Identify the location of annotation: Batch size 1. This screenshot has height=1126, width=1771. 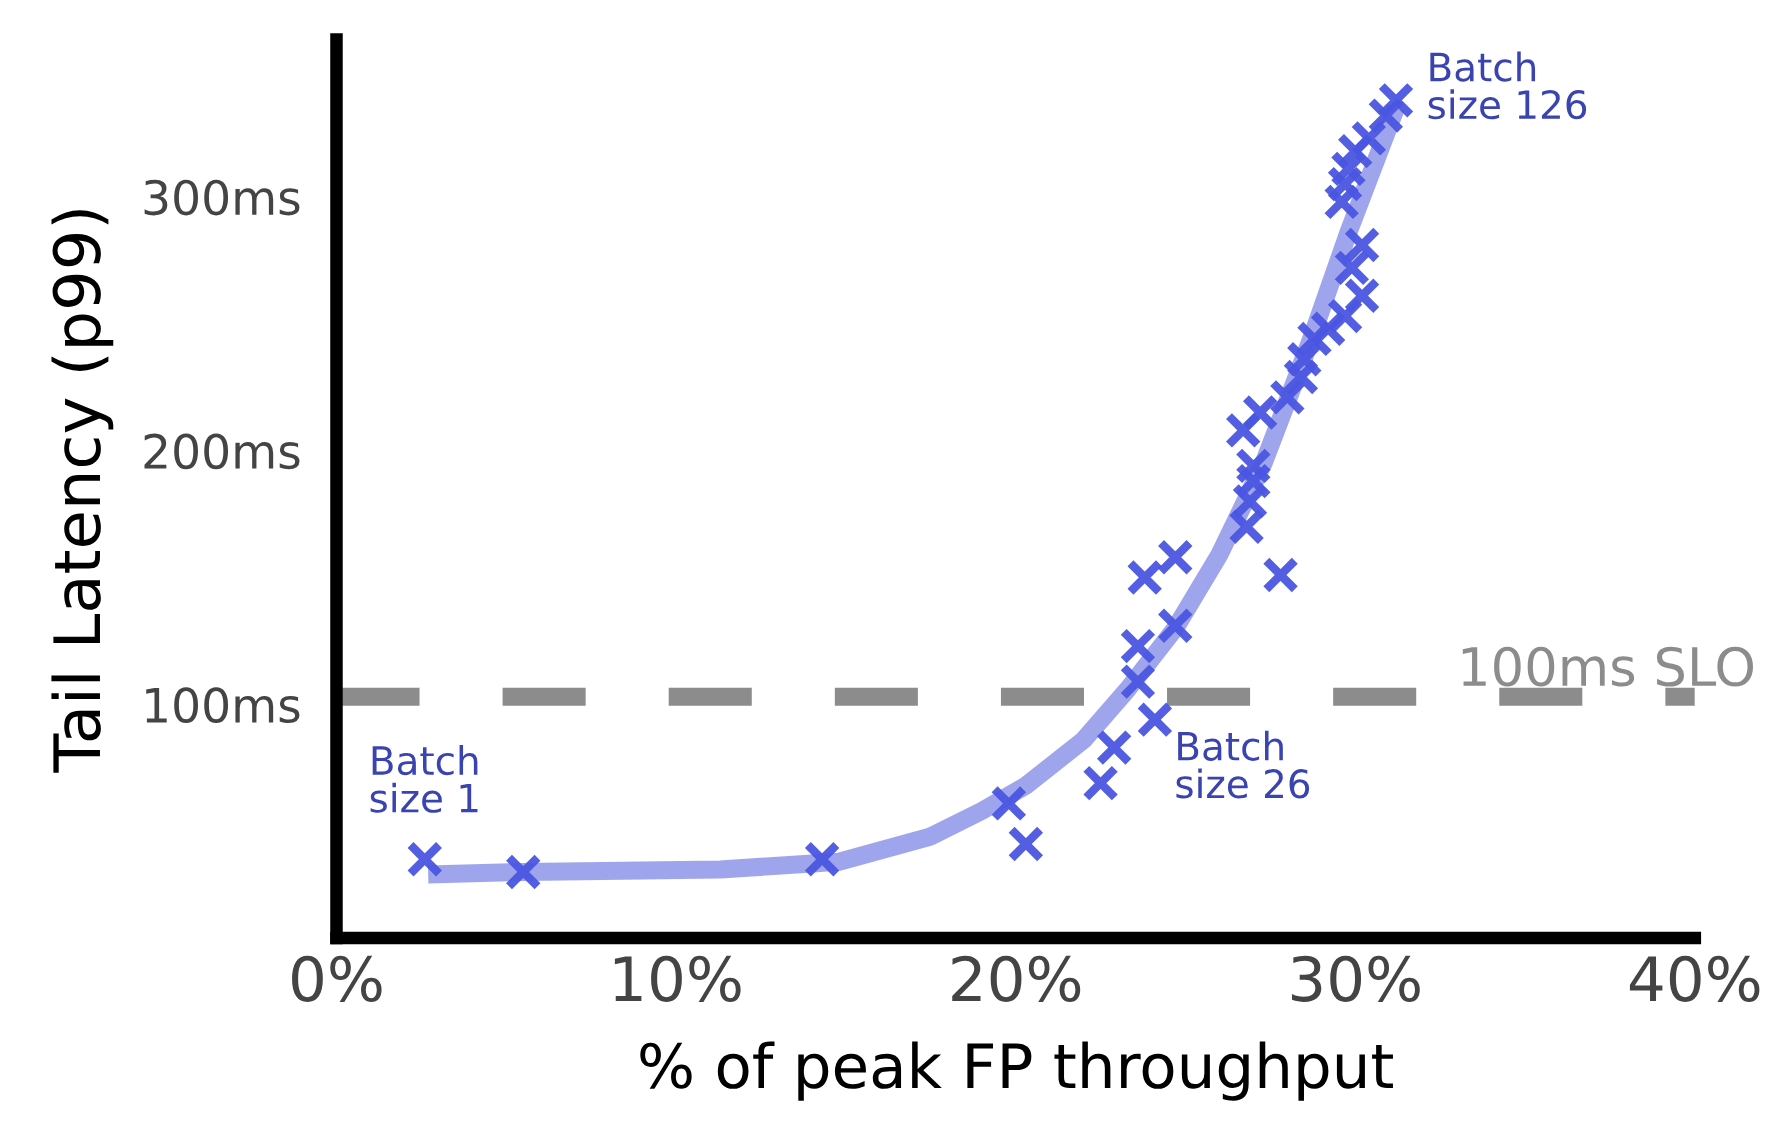
(424, 779).